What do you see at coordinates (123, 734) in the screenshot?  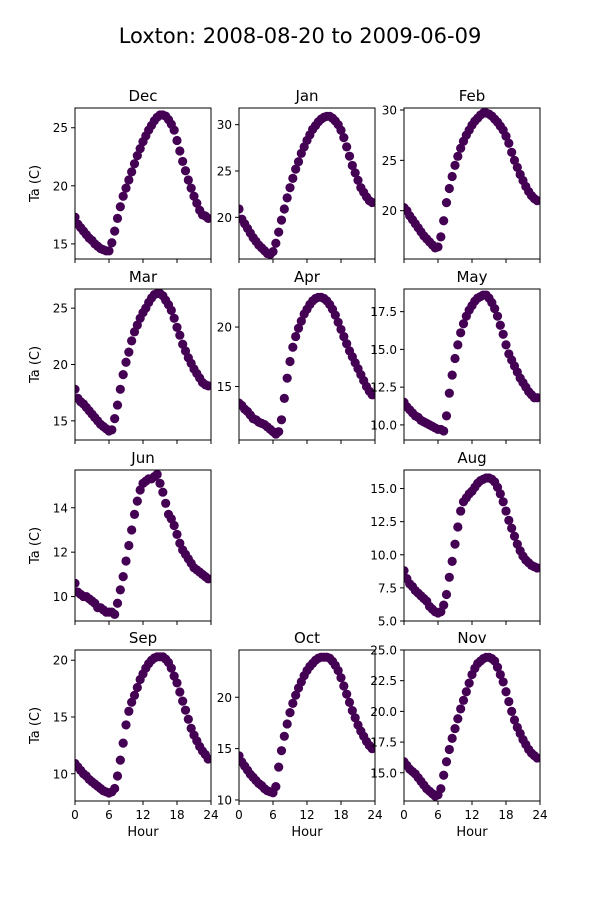 I see `subplot-sep: Sep 10 15 20 0 6 12 18 24 Ta (C) Hour` at bounding box center [123, 734].